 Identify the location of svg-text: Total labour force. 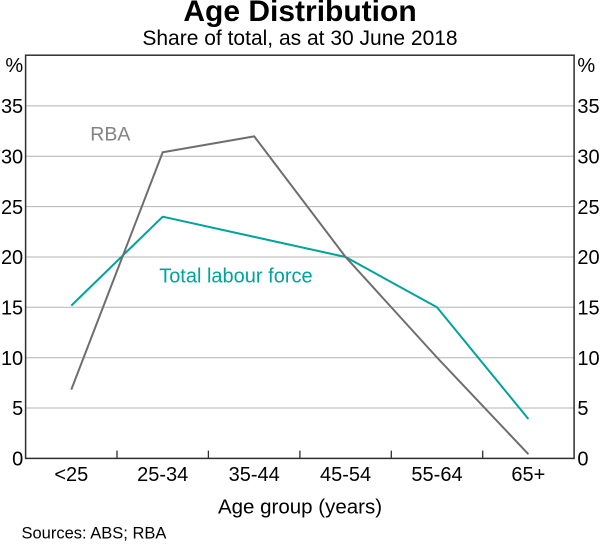
(235, 276).